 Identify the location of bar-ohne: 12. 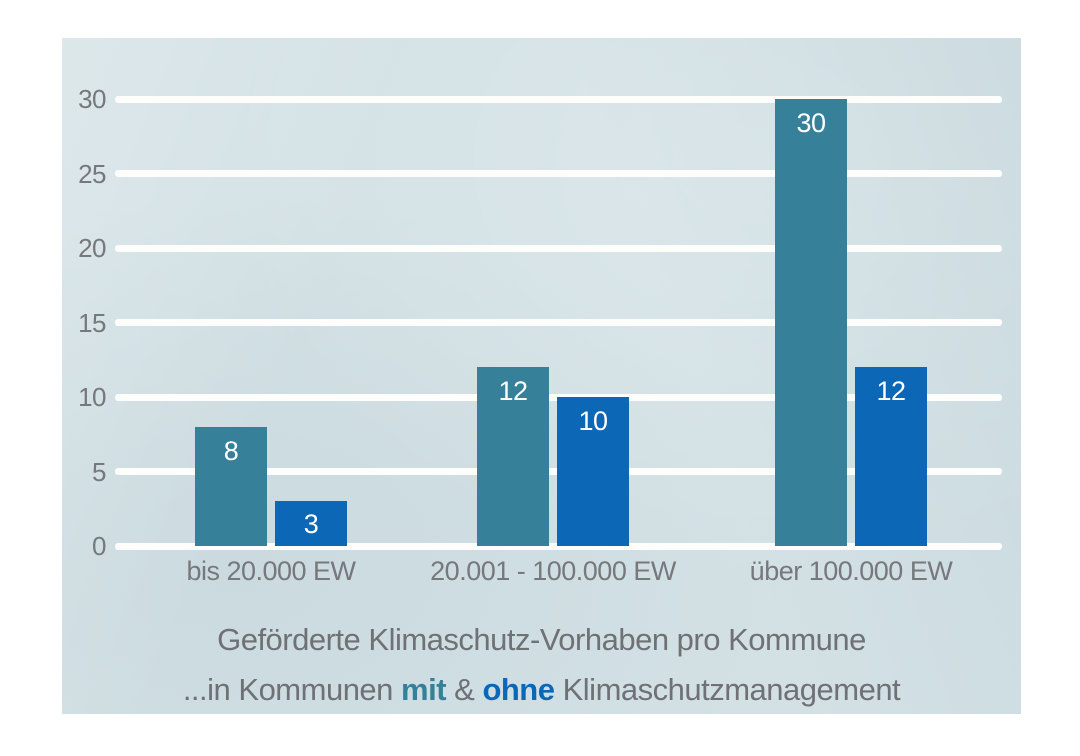
(891, 456).